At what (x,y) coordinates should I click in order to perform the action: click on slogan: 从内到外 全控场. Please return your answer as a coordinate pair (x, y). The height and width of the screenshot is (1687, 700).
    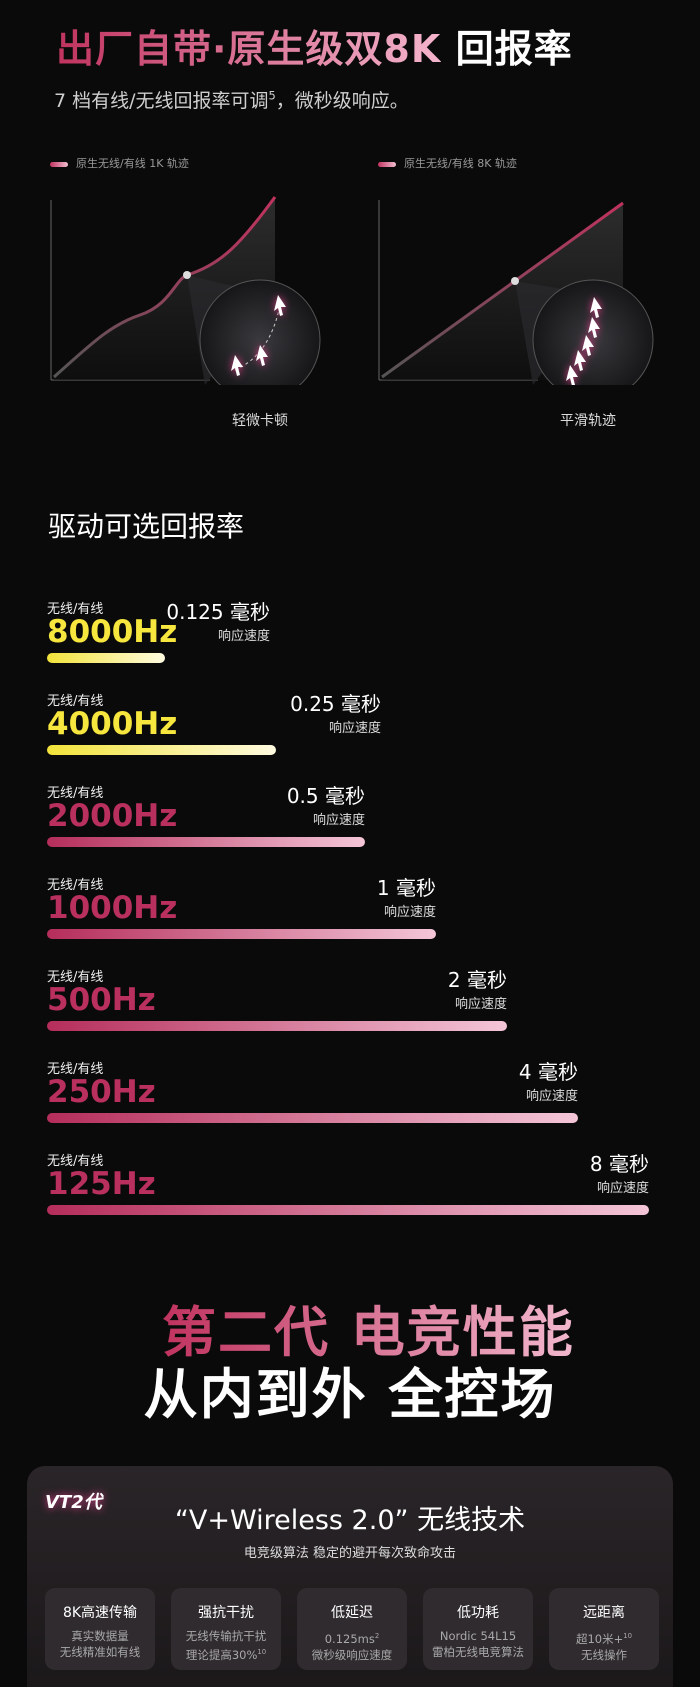
    Looking at the image, I should click on (350, 1394).